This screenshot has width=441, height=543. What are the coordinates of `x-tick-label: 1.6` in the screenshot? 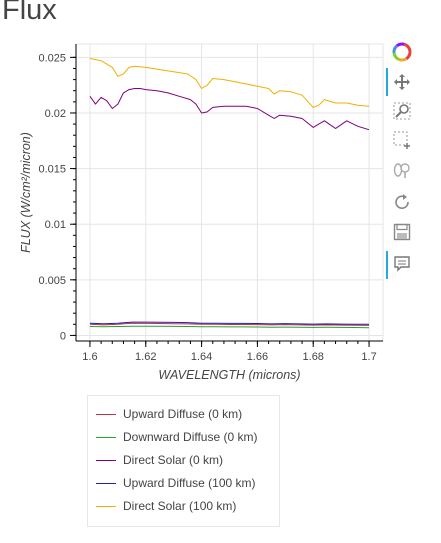 It's located at (89, 357).